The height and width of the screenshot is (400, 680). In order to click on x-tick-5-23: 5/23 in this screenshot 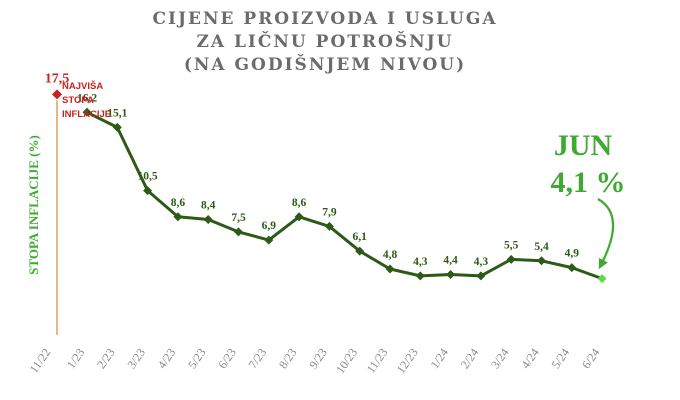, I will do `click(197, 359)`.